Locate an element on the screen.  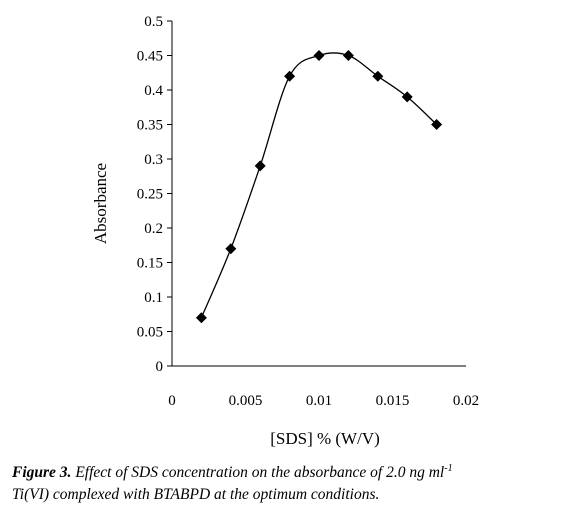
y-tick-label: 0.3 is located at coordinates (153, 160).